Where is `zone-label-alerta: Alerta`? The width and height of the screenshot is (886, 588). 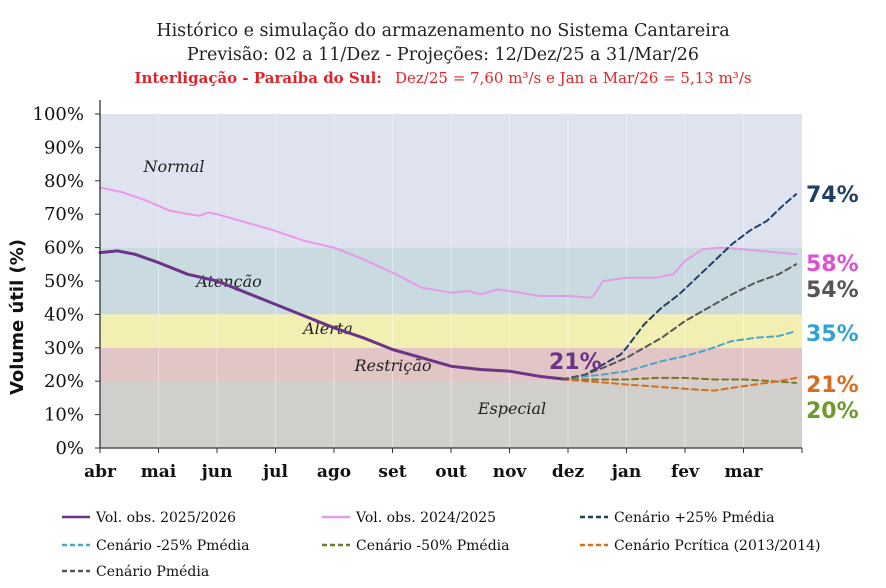 zone-label-alerta: Alerta is located at coordinates (327, 328).